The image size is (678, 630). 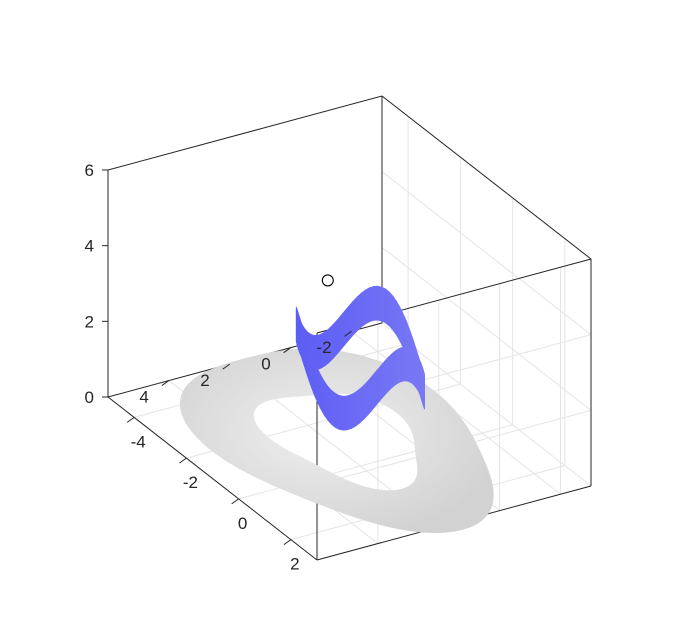 What do you see at coordinates (89, 170) in the screenshot?
I see `z-tick-label: 6` at bounding box center [89, 170].